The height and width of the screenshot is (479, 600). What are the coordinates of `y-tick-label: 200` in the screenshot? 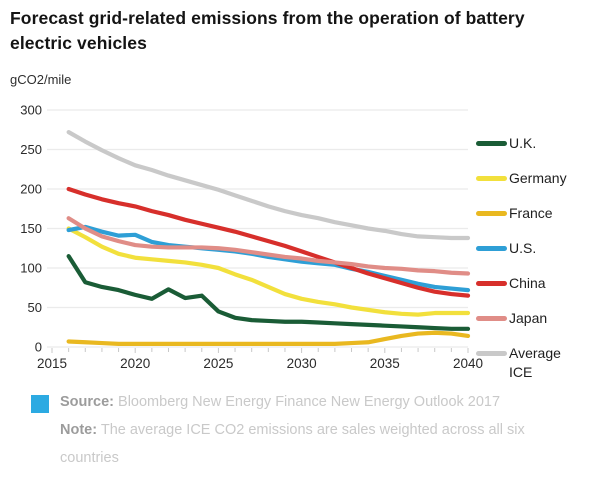 It's located at (31, 189).